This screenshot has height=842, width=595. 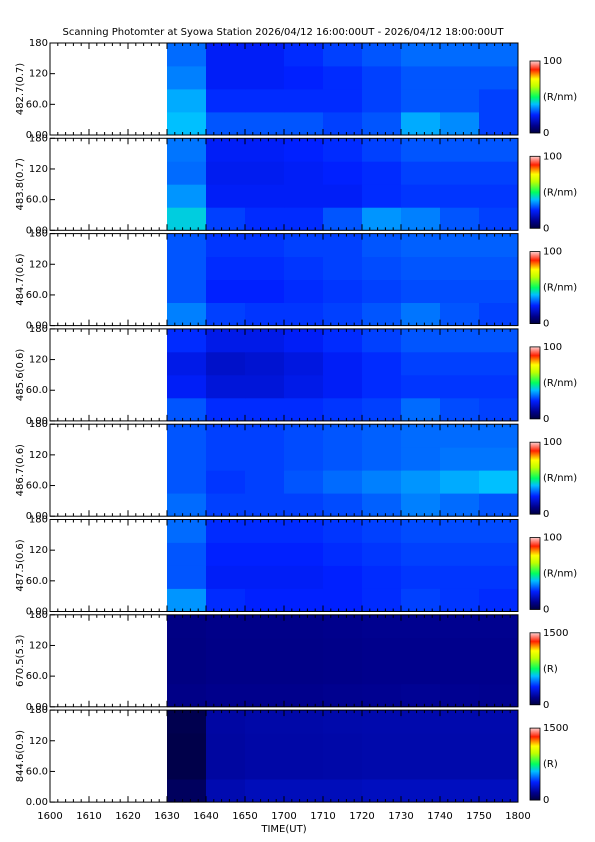 What do you see at coordinates (283, 829) in the screenshot?
I see `x-axis-label: TIME(UT)` at bounding box center [283, 829].